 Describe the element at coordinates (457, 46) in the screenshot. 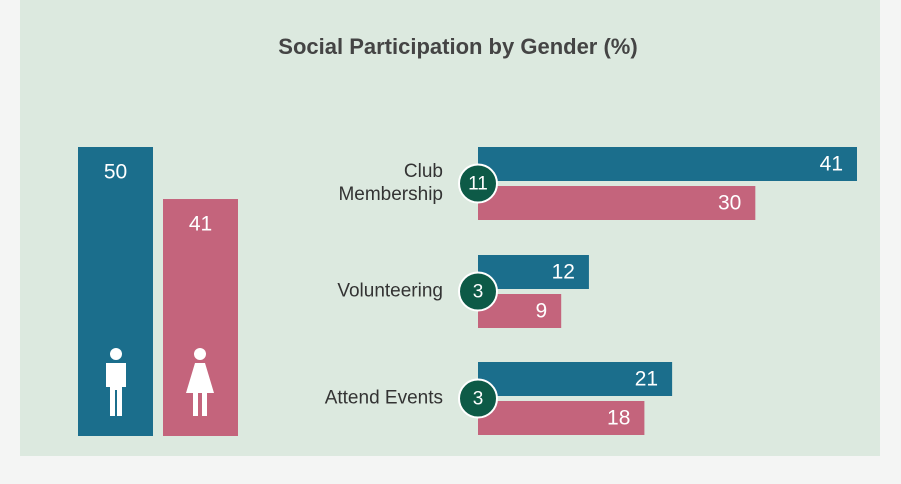

I see `chart-title: Social Participation by Gender (%)` at that location.